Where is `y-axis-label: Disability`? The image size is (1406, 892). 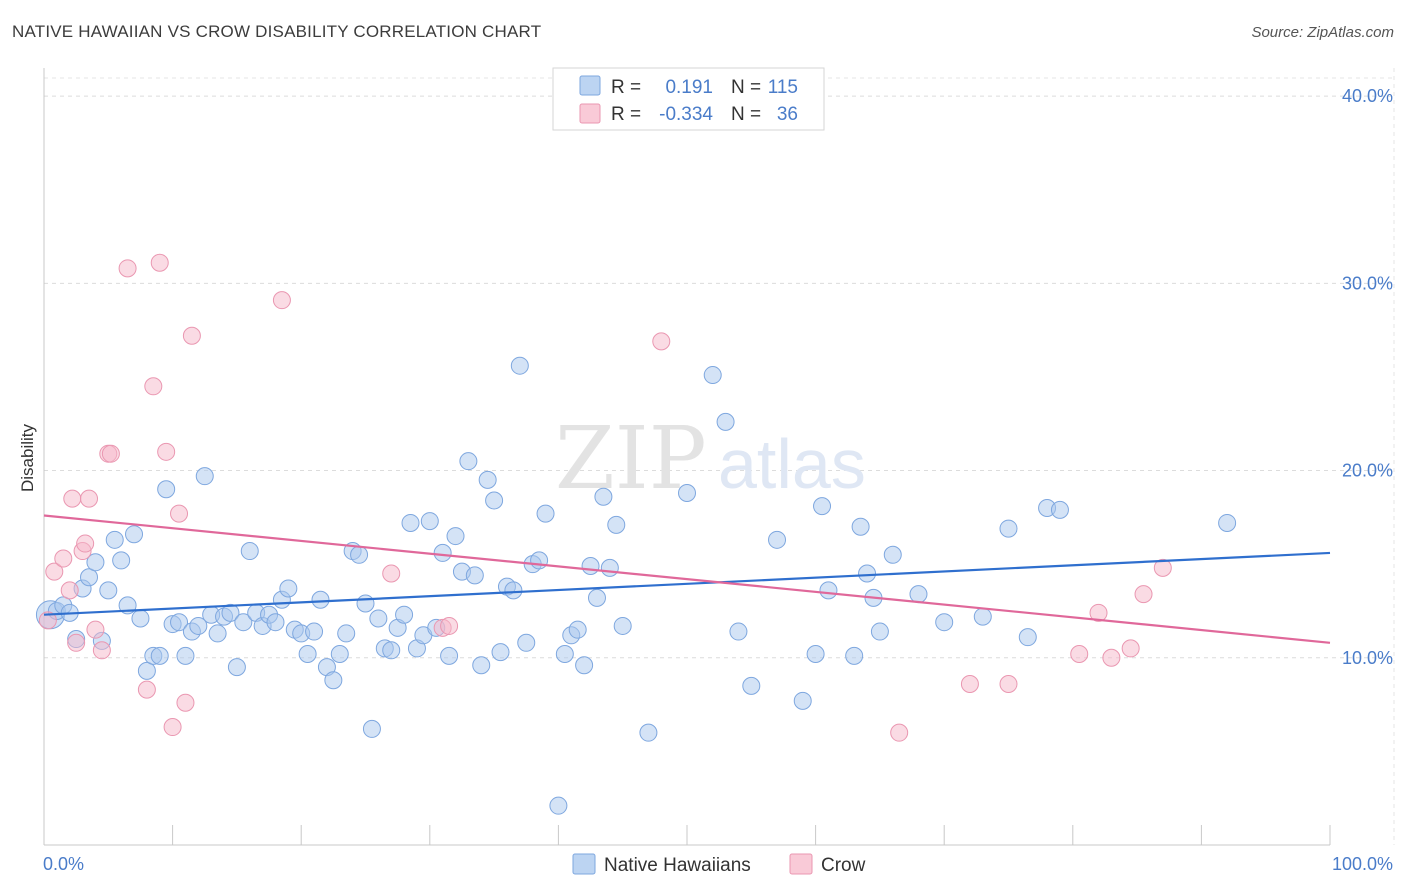
y-axis-label: Disability is located at coordinates (27, 457).